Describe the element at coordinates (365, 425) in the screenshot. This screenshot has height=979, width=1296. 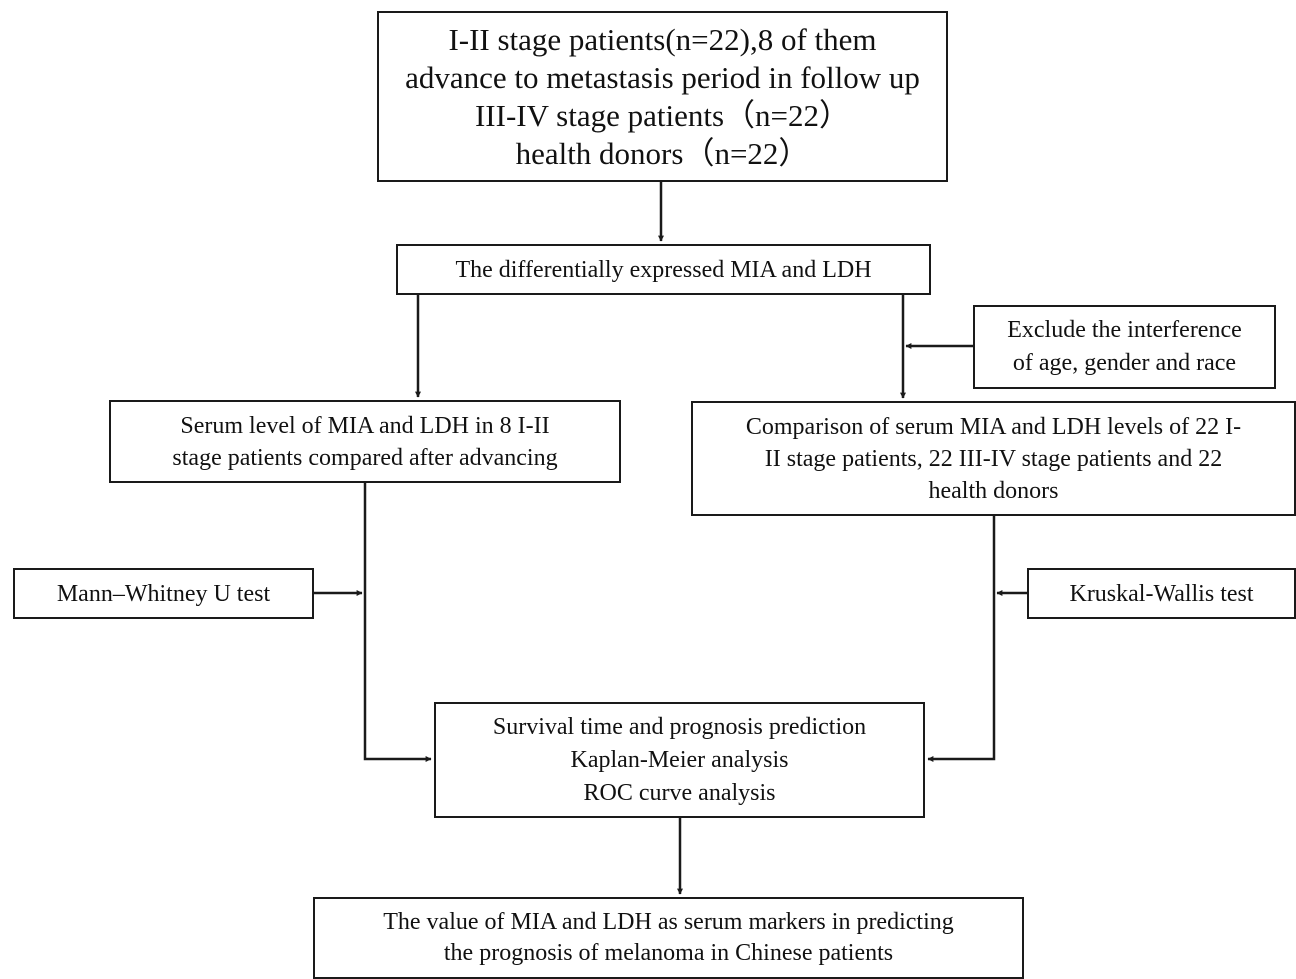
I see `serum-line: Serum level of MIA and LDH in 8 I-II` at that location.